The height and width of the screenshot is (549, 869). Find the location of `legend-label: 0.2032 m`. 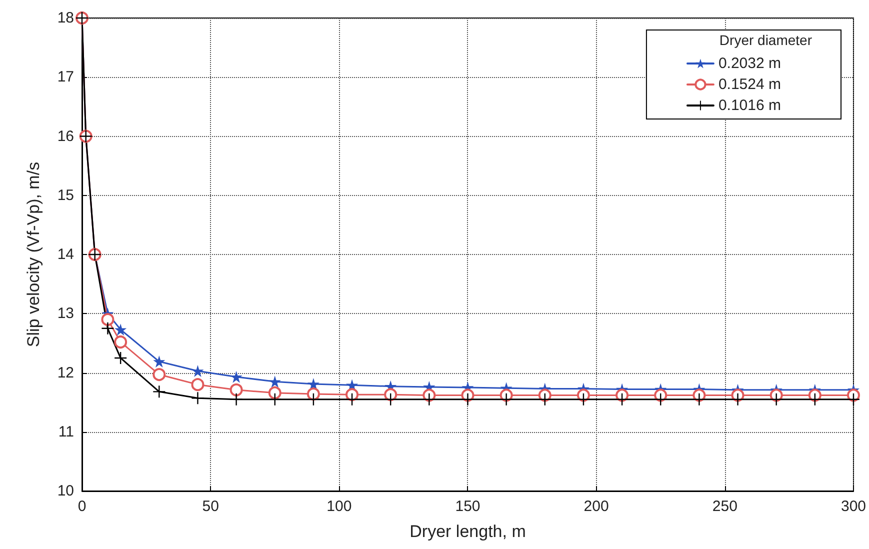

legend-label: 0.2032 m is located at coordinates (750, 63).